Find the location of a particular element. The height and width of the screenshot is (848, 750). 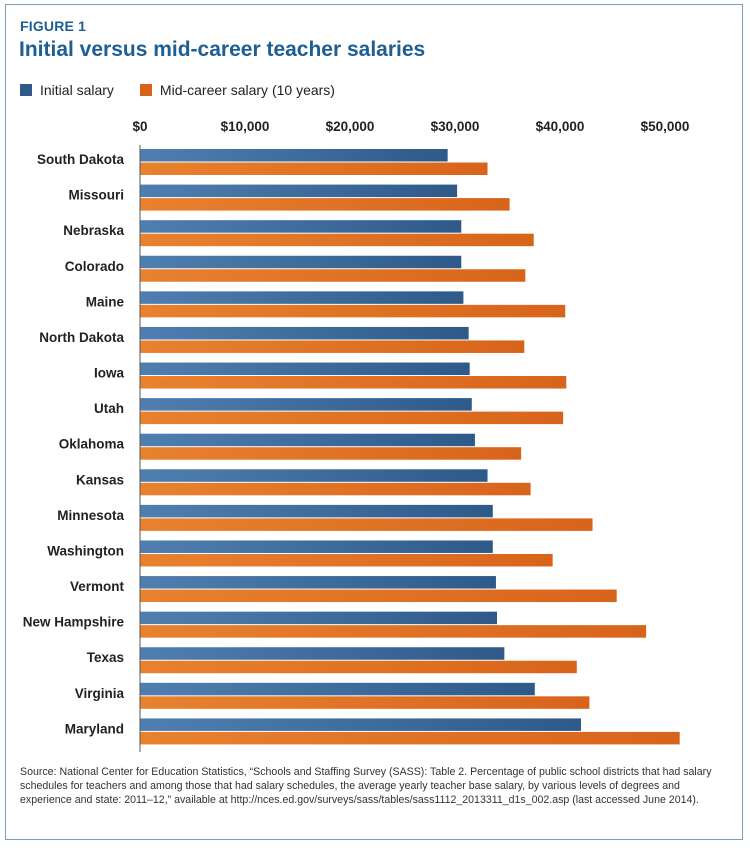

legend-swatch-mid is located at coordinates (145, 90).